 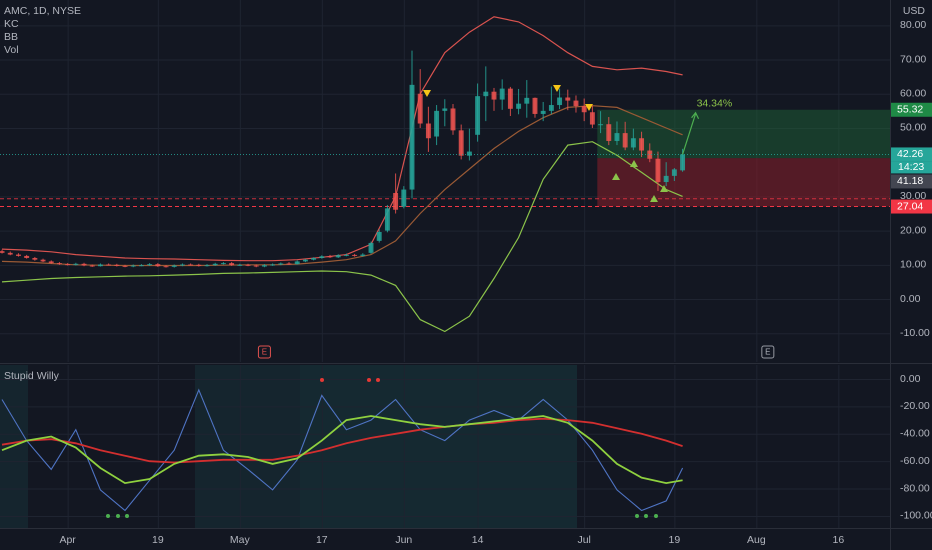 I want to click on price-label: 41.18, so click(x=910, y=181).